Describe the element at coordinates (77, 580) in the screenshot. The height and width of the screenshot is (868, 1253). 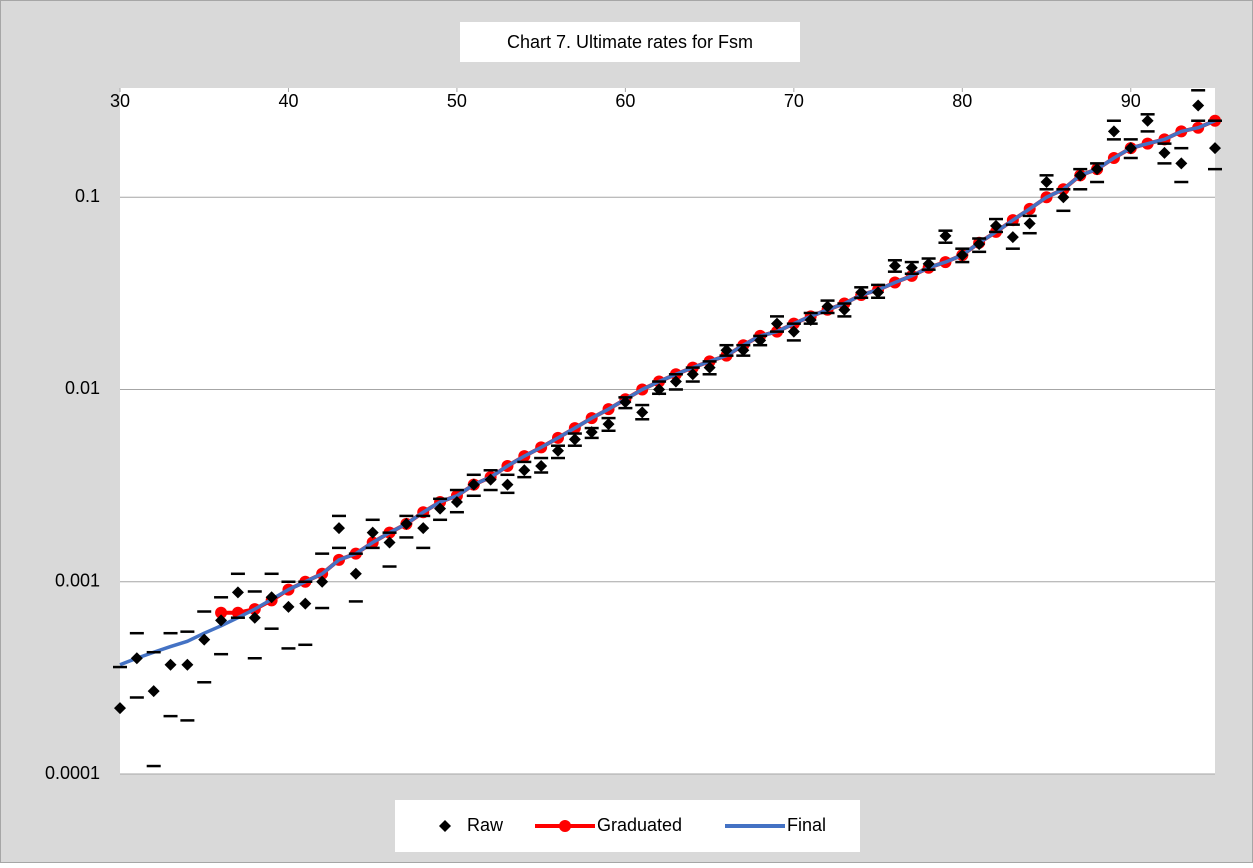
I see `y-tick-label: 0.001` at that location.